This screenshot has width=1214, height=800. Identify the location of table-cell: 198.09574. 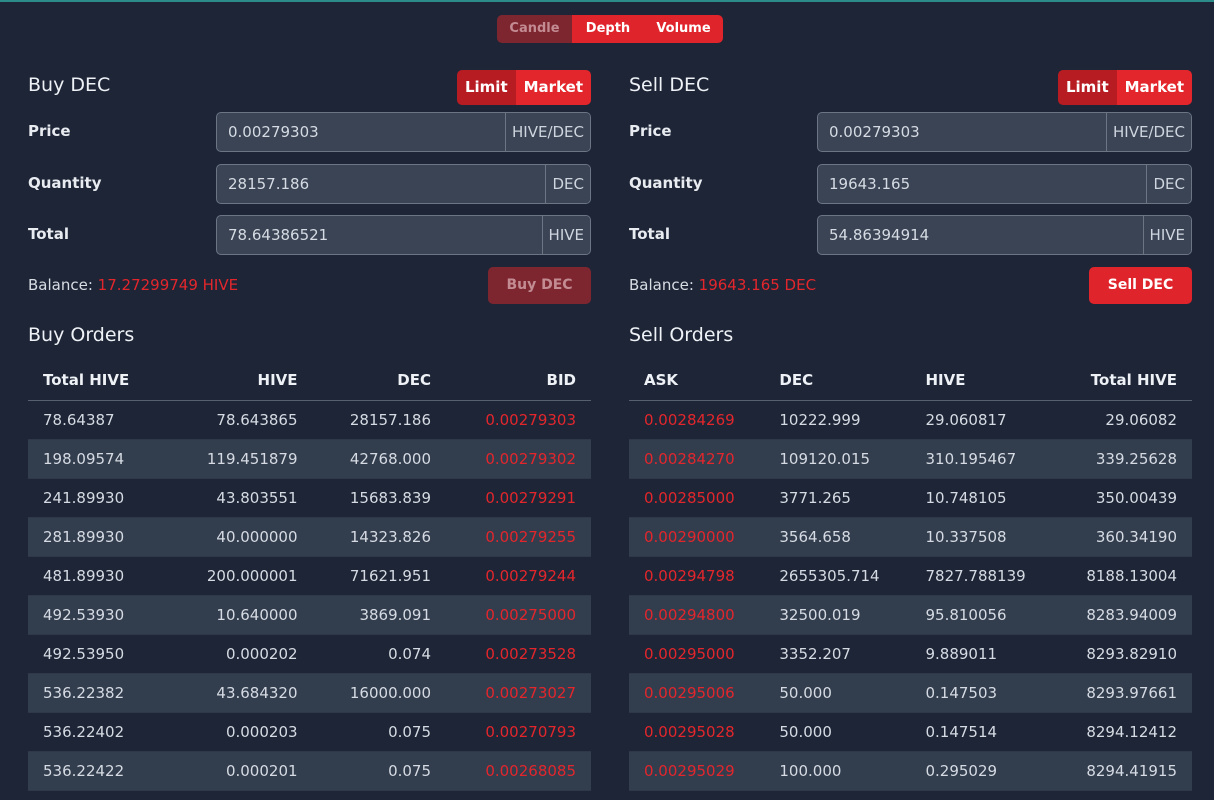
(98, 459).